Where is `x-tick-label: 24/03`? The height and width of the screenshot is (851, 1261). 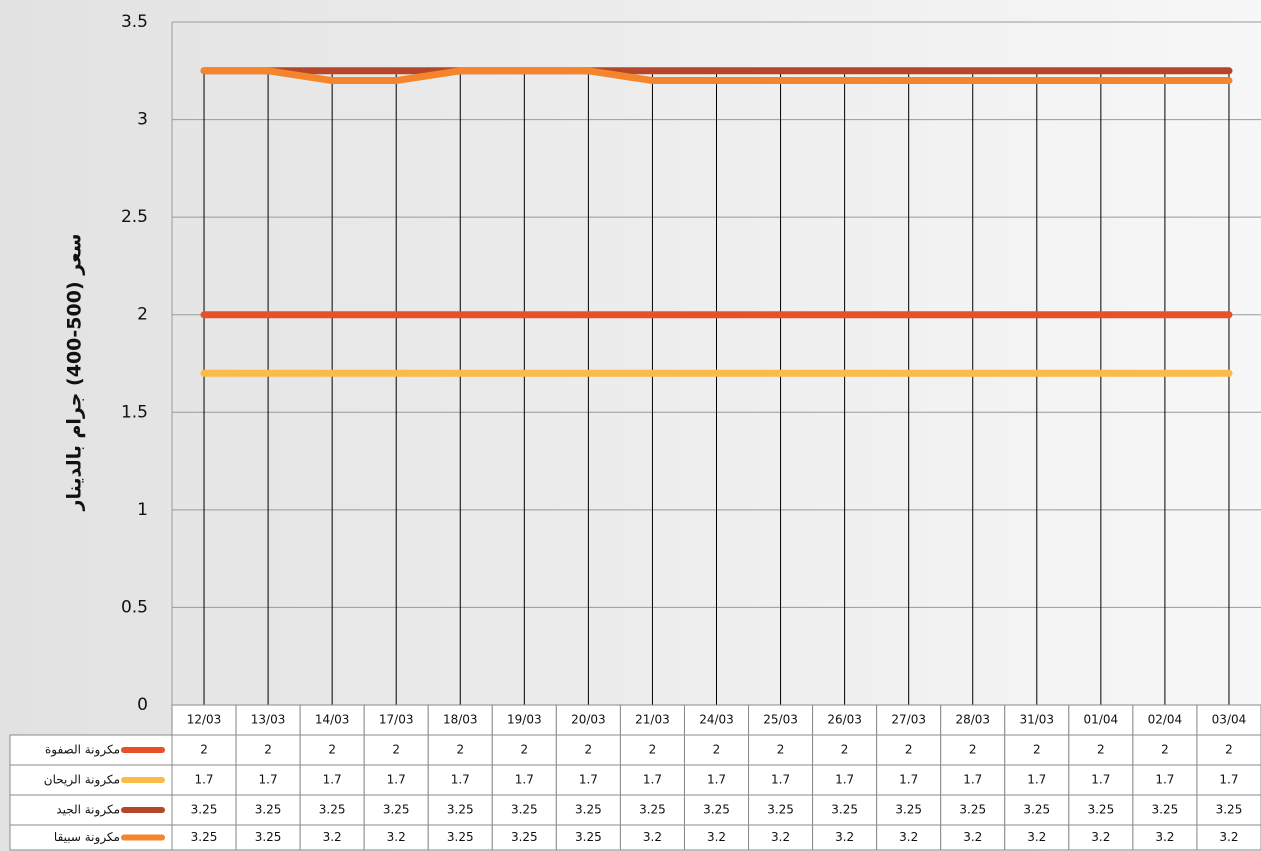
x-tick-label: 24/03 is located at coordinates (716, 720).